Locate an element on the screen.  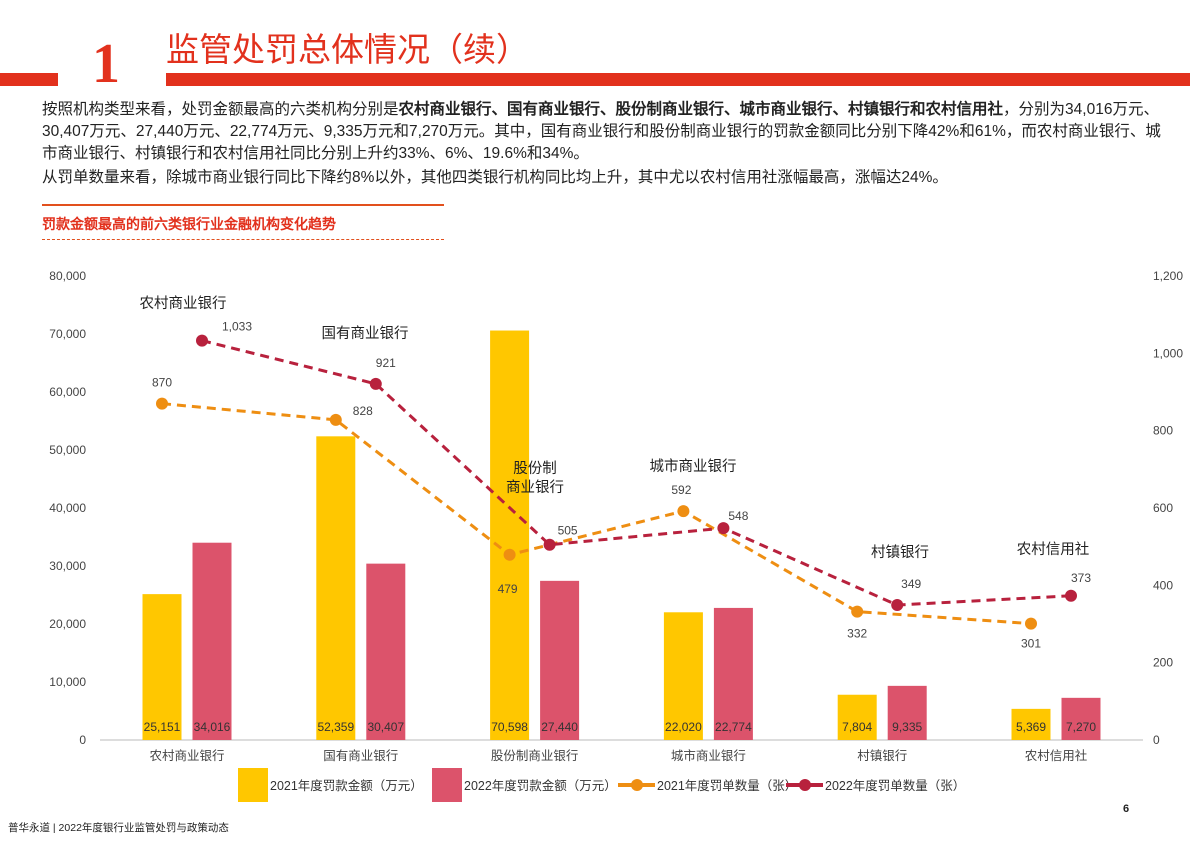
point-value-label: 505 is located at coordinates (568, 531).